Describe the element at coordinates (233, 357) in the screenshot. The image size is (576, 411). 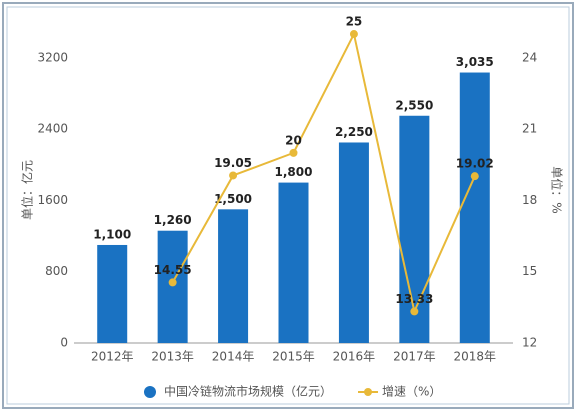
I see `x-tick-label: 2014年` at that location.